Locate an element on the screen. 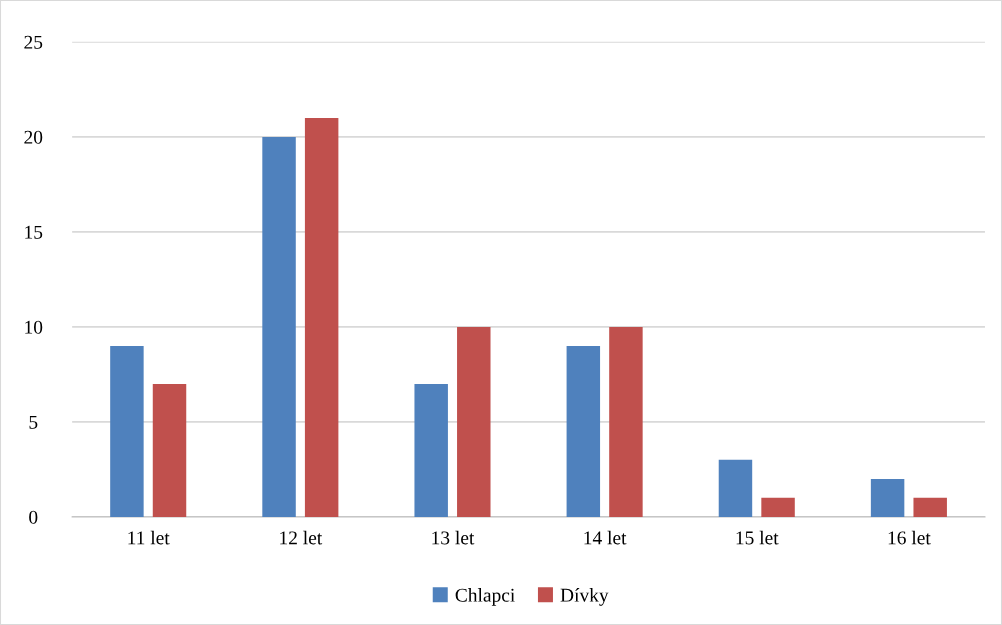 Image resolution: width=1002 pixels, height=625 pixels. y-tick-label: 0 is located at coordinates (33, 517).